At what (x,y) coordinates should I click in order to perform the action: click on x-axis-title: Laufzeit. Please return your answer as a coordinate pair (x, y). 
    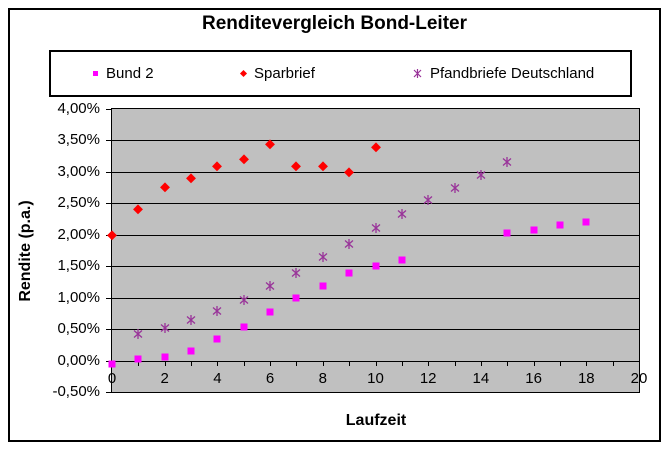
    Looking at the image, I should click on (376, 420).